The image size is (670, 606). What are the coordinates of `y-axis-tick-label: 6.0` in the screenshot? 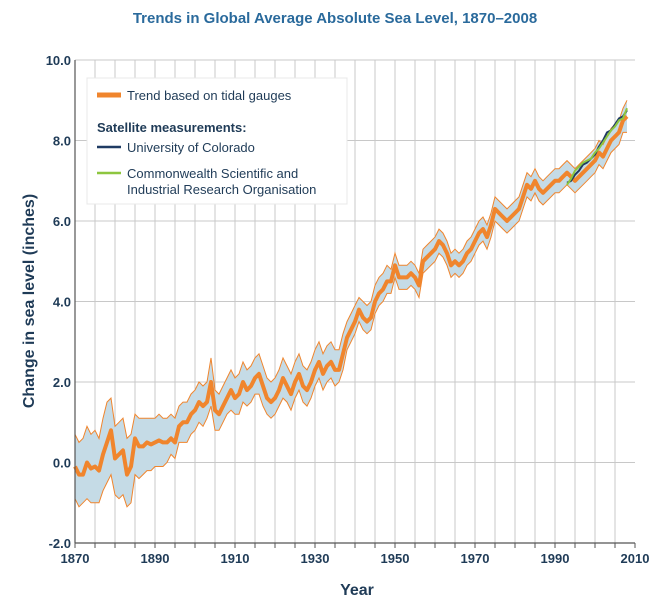 It's located at (62, 221).